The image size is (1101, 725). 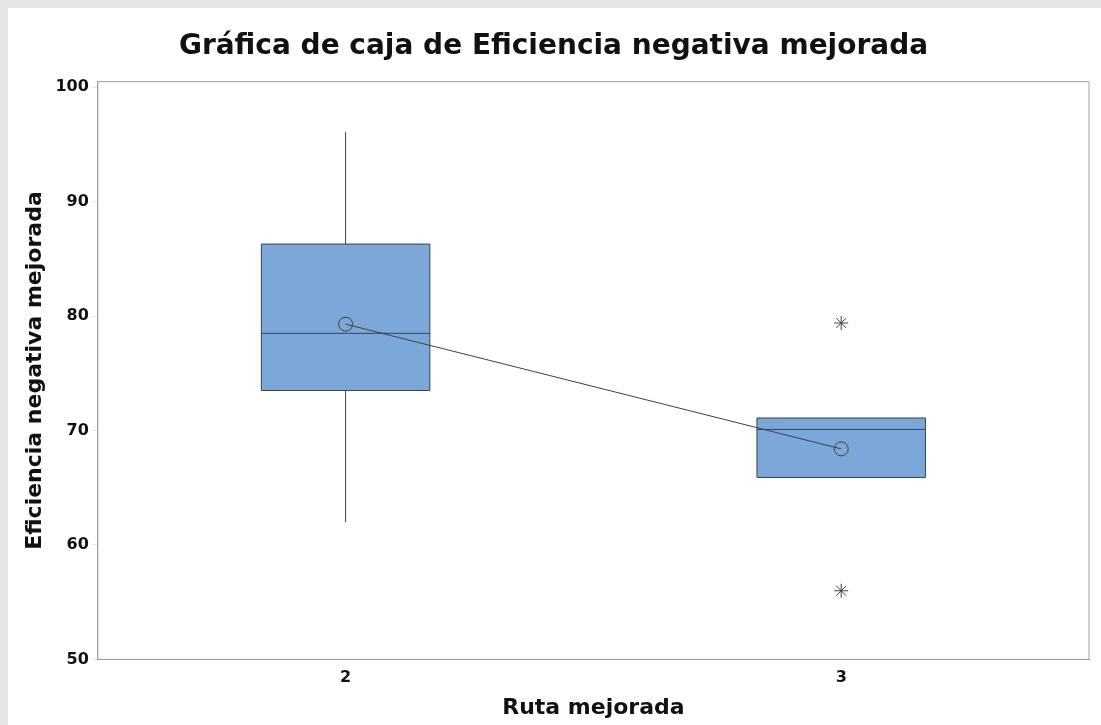 What do you see at coordinates (77, 200) in the screenshot?
I see `y-tick-label: 90` at bounding box center [77, 200].